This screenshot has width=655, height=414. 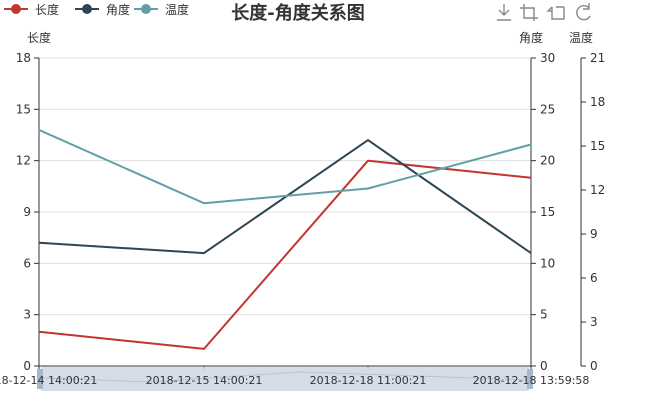 I want to click on x-axis-tick-label: 2018-12-18 13:59:58, so click(x=531, y=380).